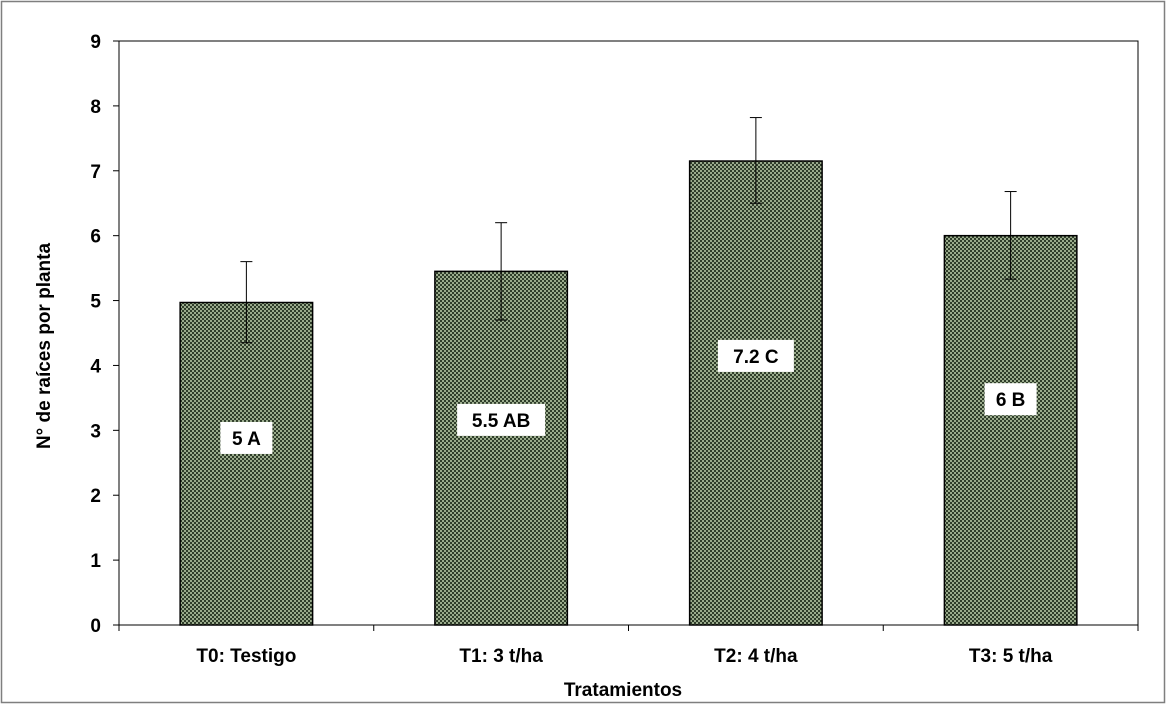  What do you see at coordinates (44, 346) in the screenshot?
I see `y-axis-title: N° de raíces por planta` at bounding box center [44, 346].